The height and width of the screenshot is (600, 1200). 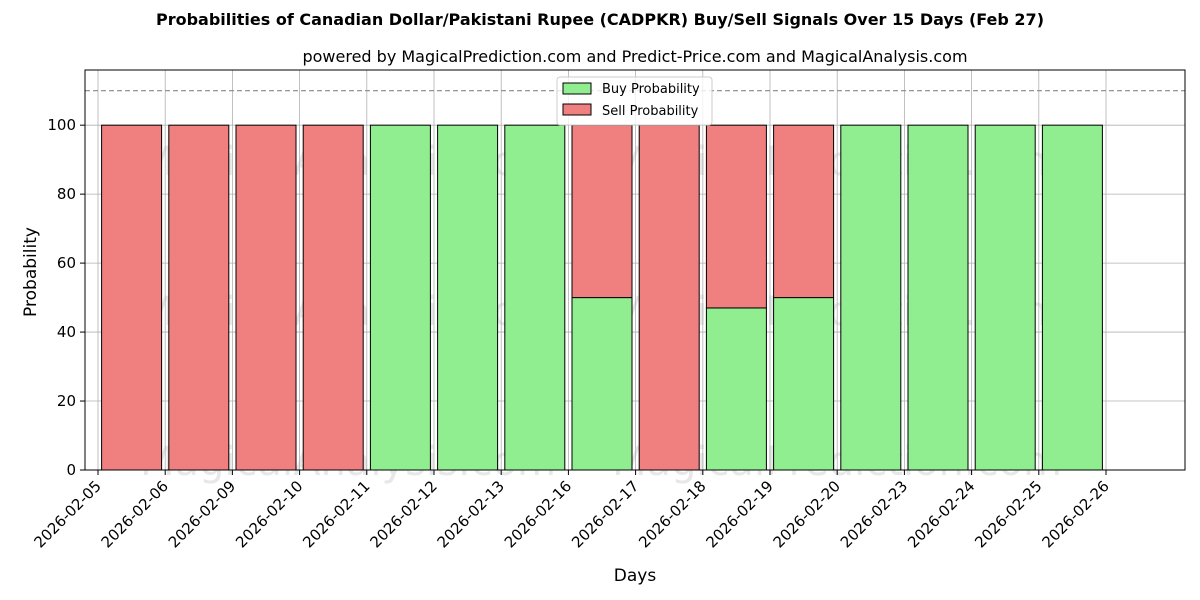 What do you see at coordinates (807, 514) in the screenshot?
I see `x-tick-label: 2026-02-20` at bounding box center [807, 514].